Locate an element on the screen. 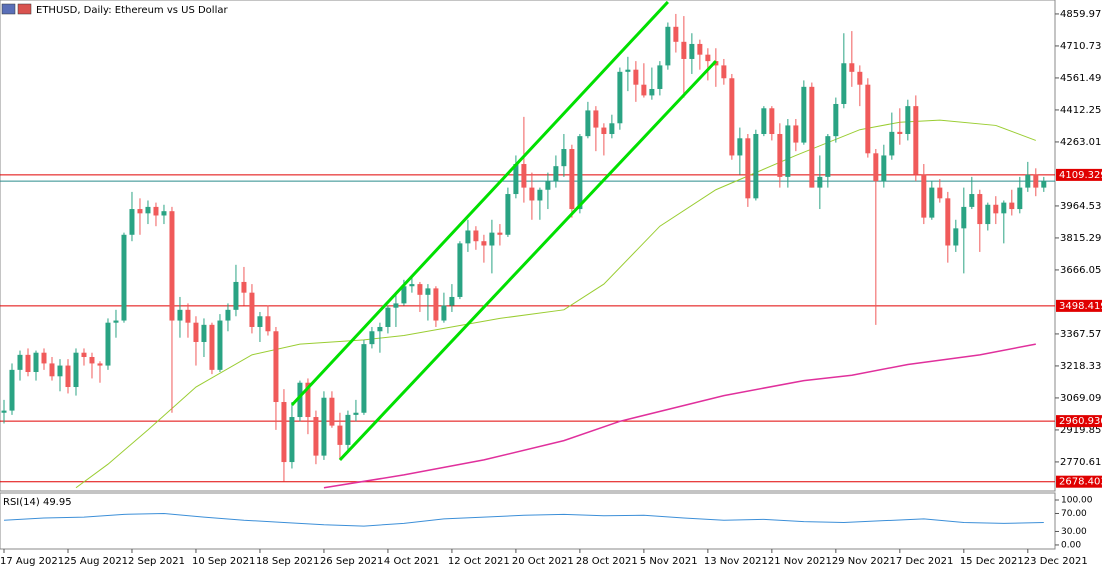 The width and height of the screenshot is (1102, 569). y-tick-label: 3218.330 is located at coordinates (1081, 366).